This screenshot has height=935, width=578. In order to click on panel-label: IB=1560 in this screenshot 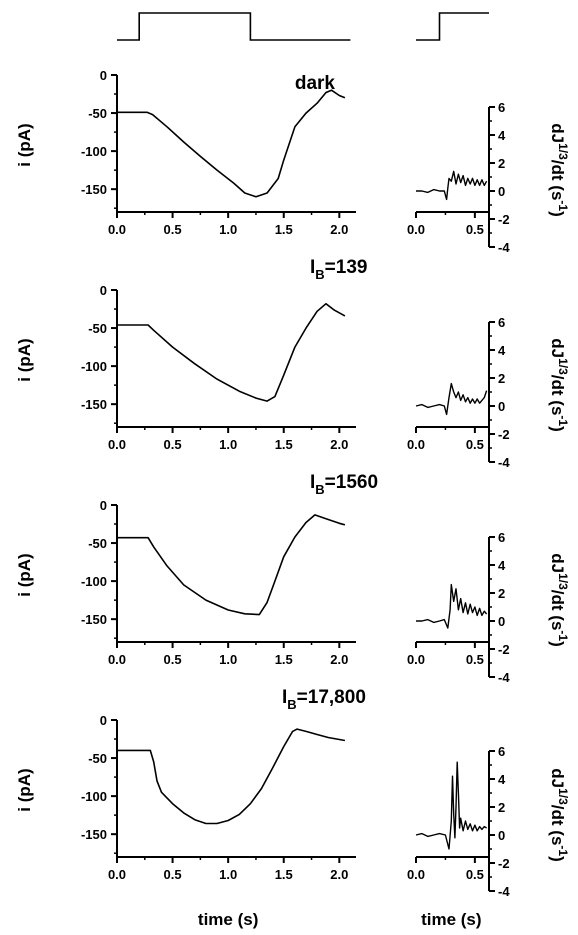, I will do `click(344, 484)`.